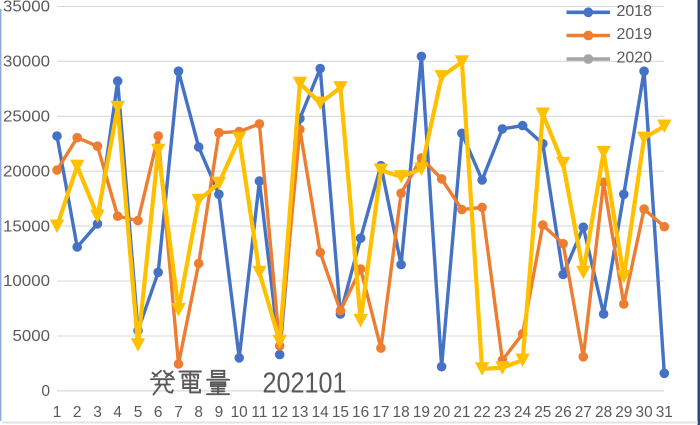 This screenshot has width=700, height=425. Describe the element at coordinates (380, 412) in the screenshot. I see `svg-text: 17` at that location.